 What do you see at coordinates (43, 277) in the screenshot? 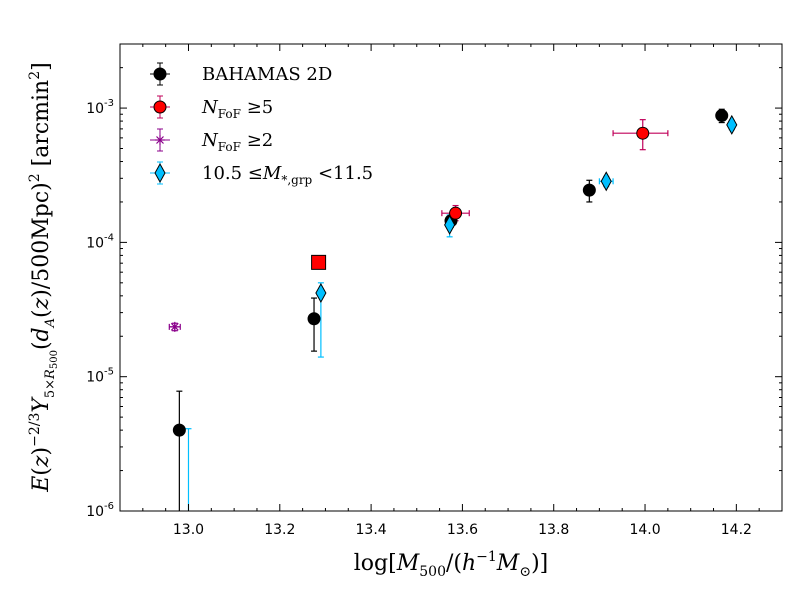
I see `y-axis-label: E(z)−2/3Y5×R500(dA(z)/500Mpc)2 [arcmin2]` at bounding box center [43, 277].